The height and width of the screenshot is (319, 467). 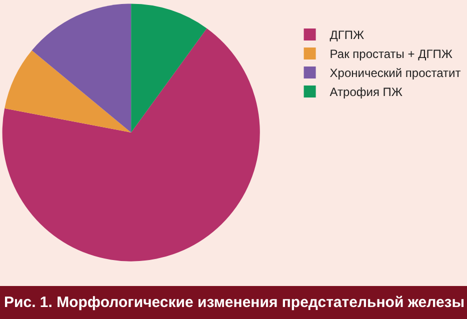 What do you see at coordinates (391, 54) in the screenshot?
I see `legend-label: Рак простаты + ДГПЖ` at bounding box center [391, 54].